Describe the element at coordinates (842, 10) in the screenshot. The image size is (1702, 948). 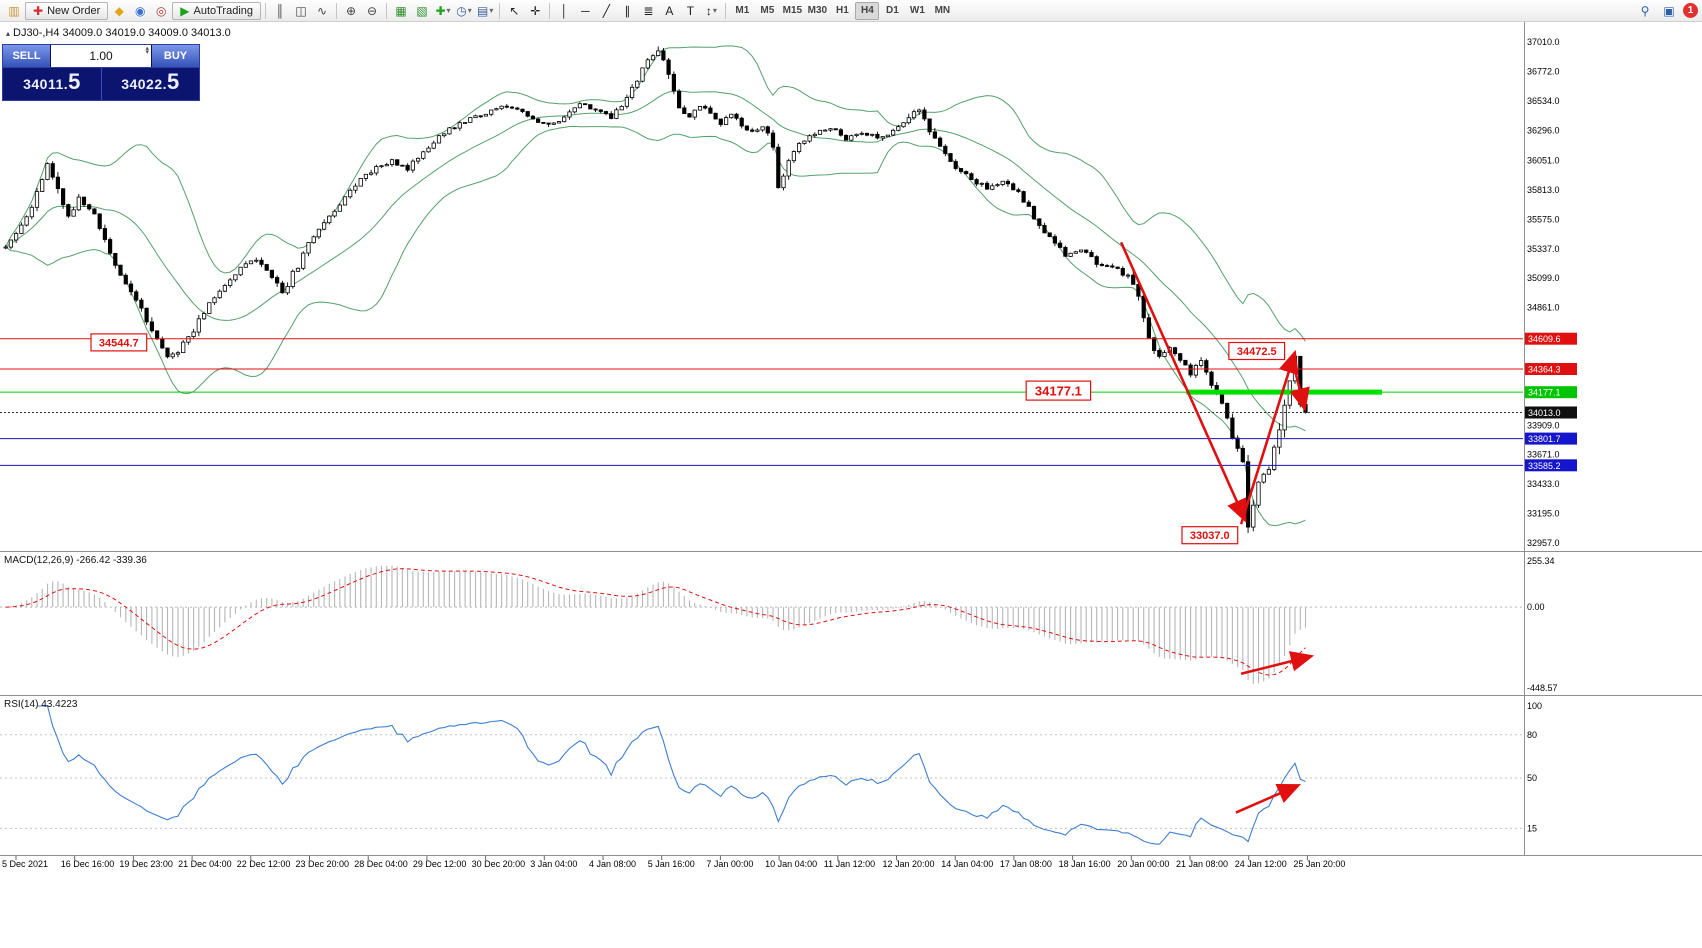
I see `timeframe-h1-button: H1` at that location.